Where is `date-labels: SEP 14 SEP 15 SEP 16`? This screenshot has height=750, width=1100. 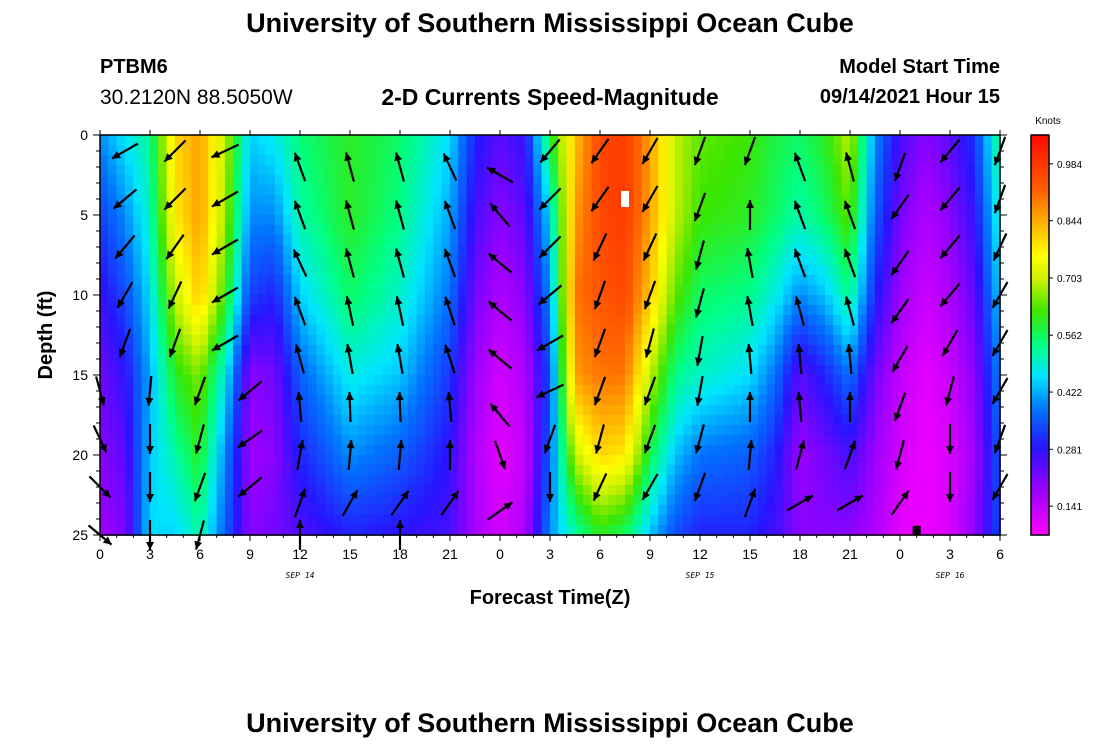
date-labels: SEP 14 SEP 15 SEP 16 is located at coordinates (625, 575).